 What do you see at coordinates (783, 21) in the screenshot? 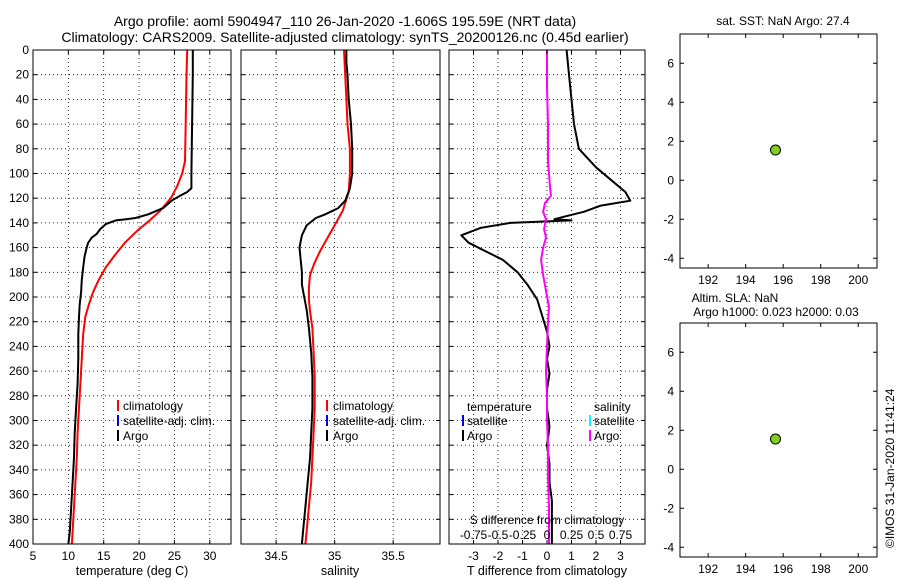
I see `sst-title: sat. SST: NaN Argo: 27.4` at bounding box center [783, 21].